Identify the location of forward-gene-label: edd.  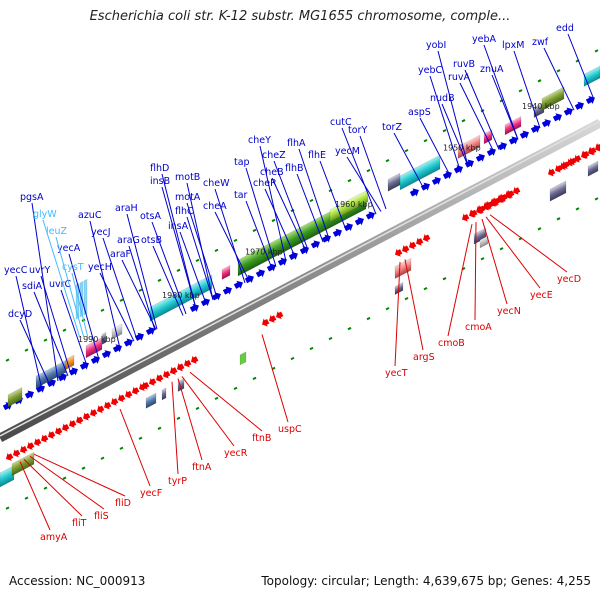
(565, 28).